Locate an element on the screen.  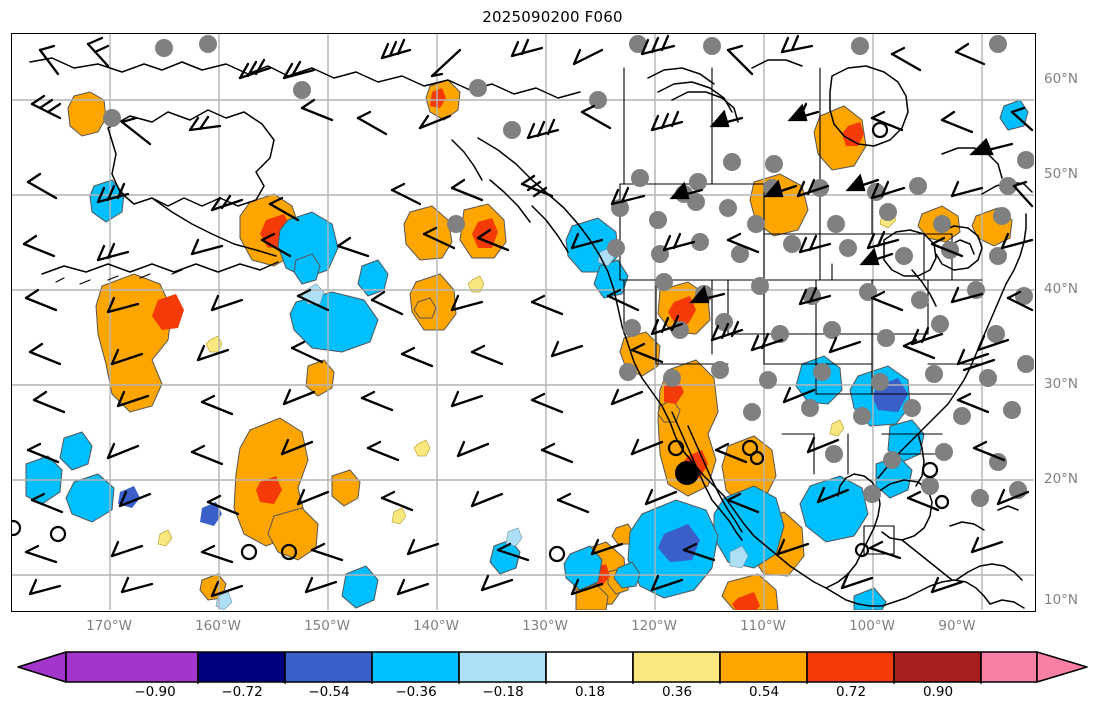
lon-label-160w: 160°W is located at coordinates (218, 626).